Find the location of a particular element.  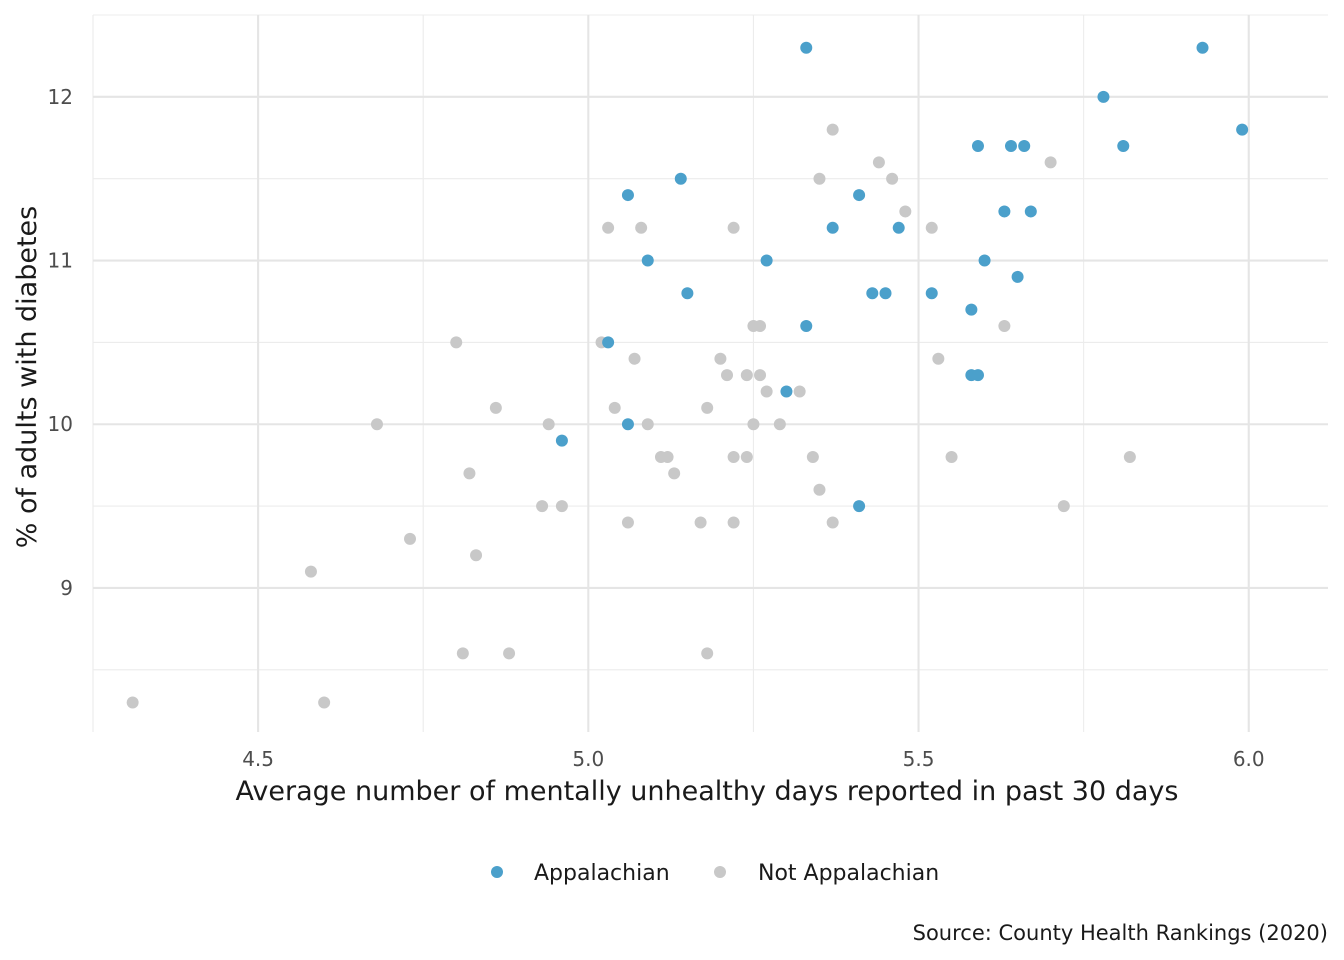

legend-key-appalachian is located at coordinates (497, 872).